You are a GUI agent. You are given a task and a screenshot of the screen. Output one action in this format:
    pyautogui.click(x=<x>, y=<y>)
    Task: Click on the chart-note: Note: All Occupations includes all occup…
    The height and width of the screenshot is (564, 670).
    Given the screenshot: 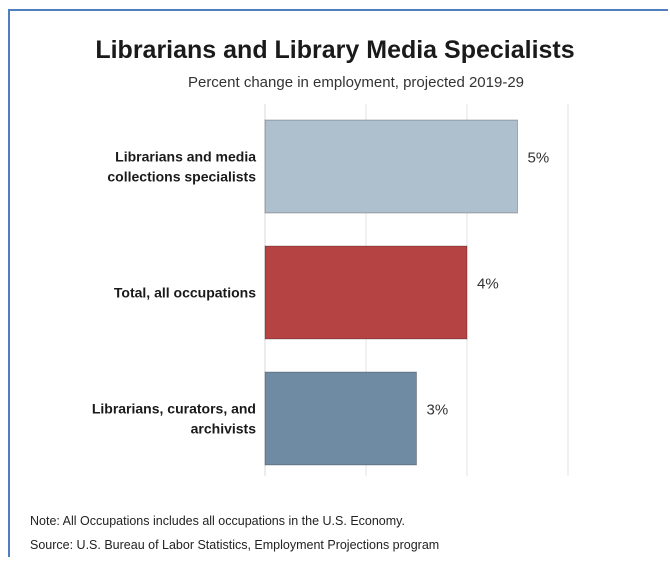 What is the action you would take?
    pyautogui.click(x=217, y=521)
    